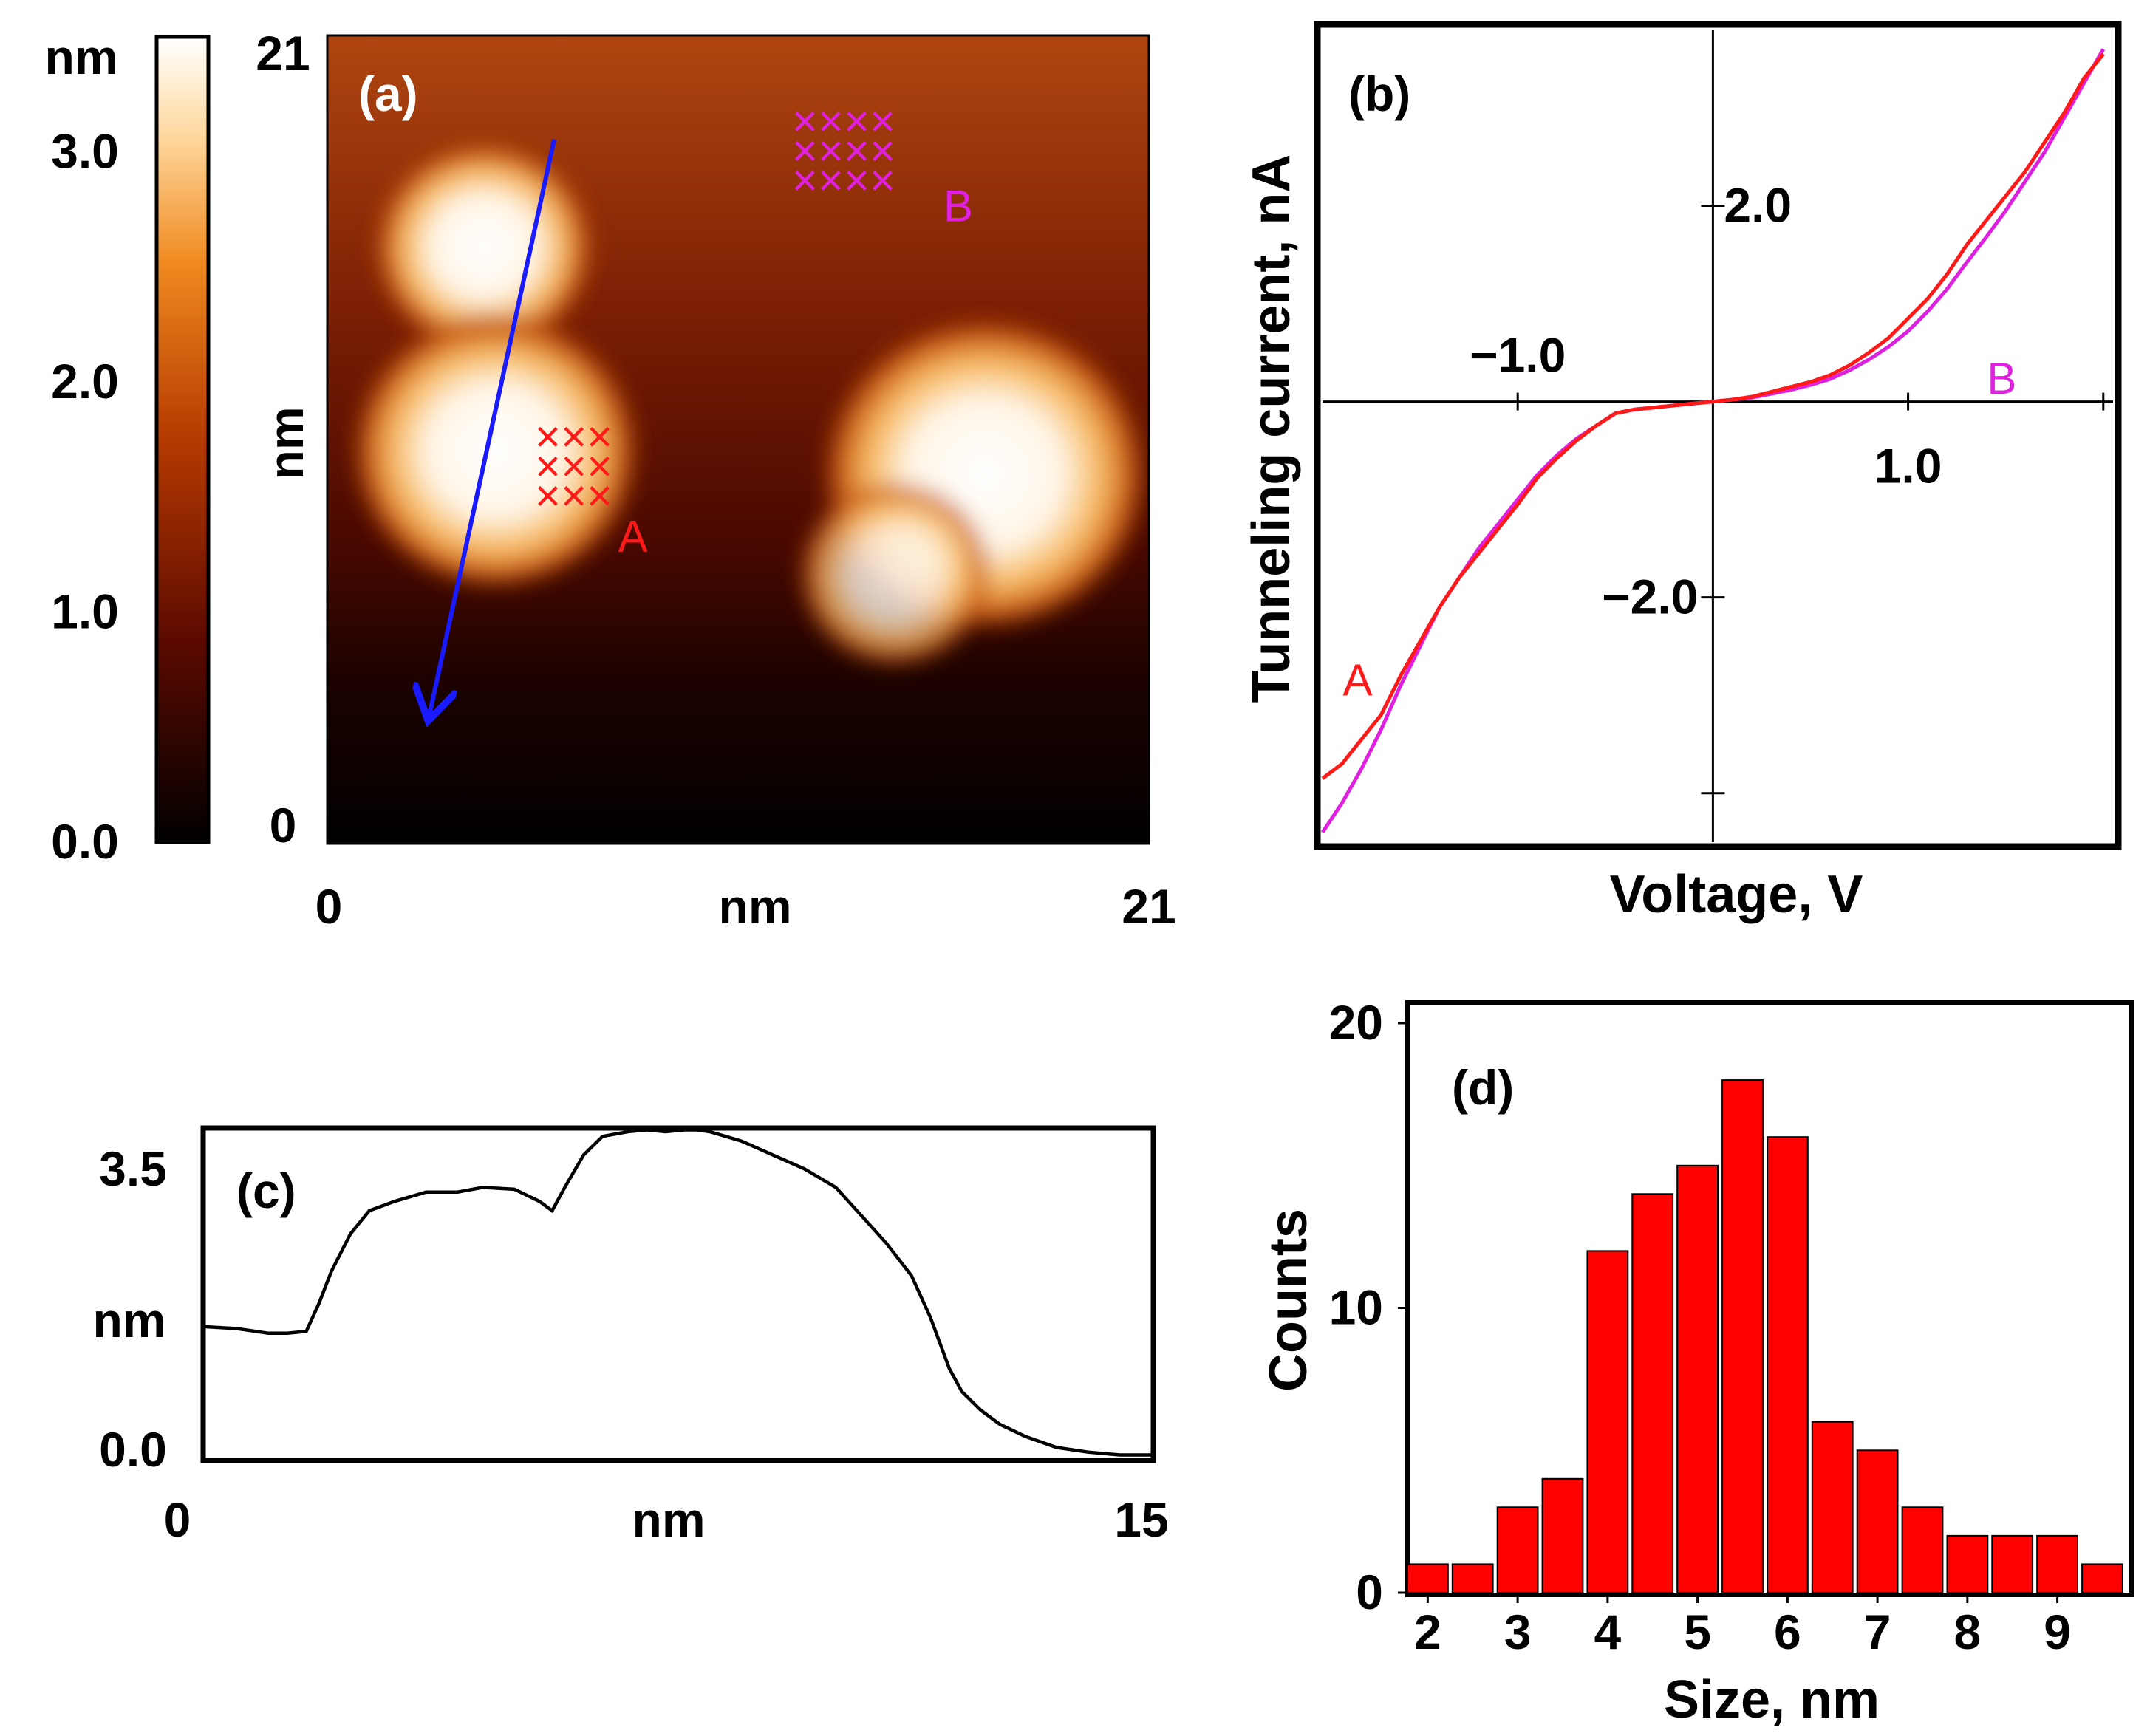 The width and height of the screenshot is (2150, 1736). What do you see at coordinates (177, 1519) in the screenshot?
I see `panel-c-xtick-left: 0` at bounding box center [177, 1519].